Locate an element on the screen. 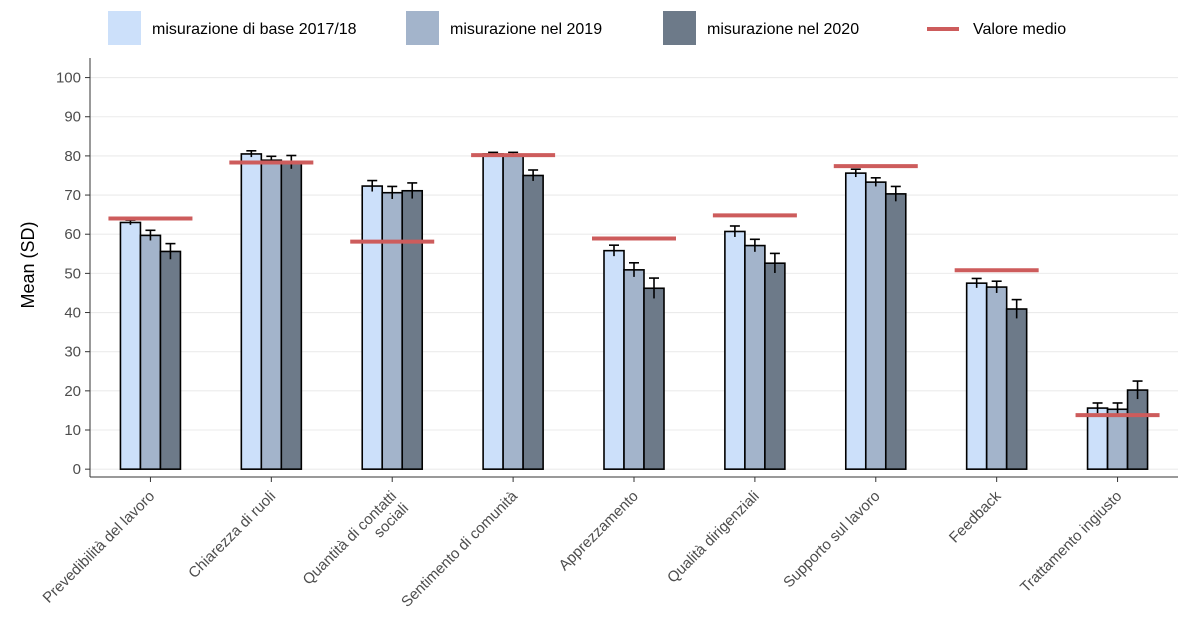  x-tick-label-line: Trattamento ingiusto is located at coordinates (1071, 542).